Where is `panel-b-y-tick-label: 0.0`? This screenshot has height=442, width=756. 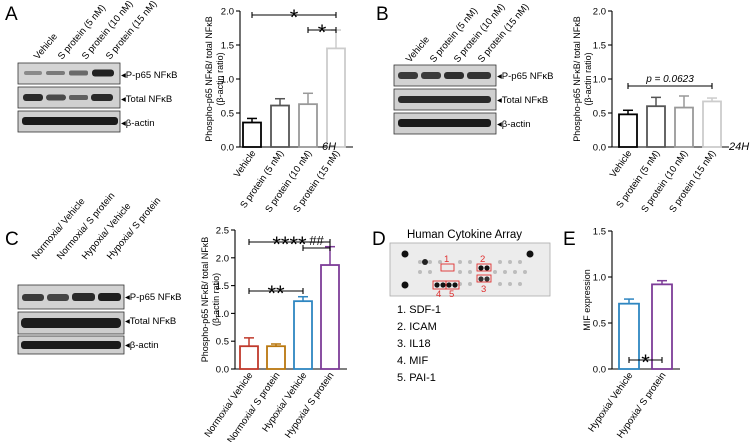 panel-b-y-tick-label: 0.0 is located at coordinates (599, 148).